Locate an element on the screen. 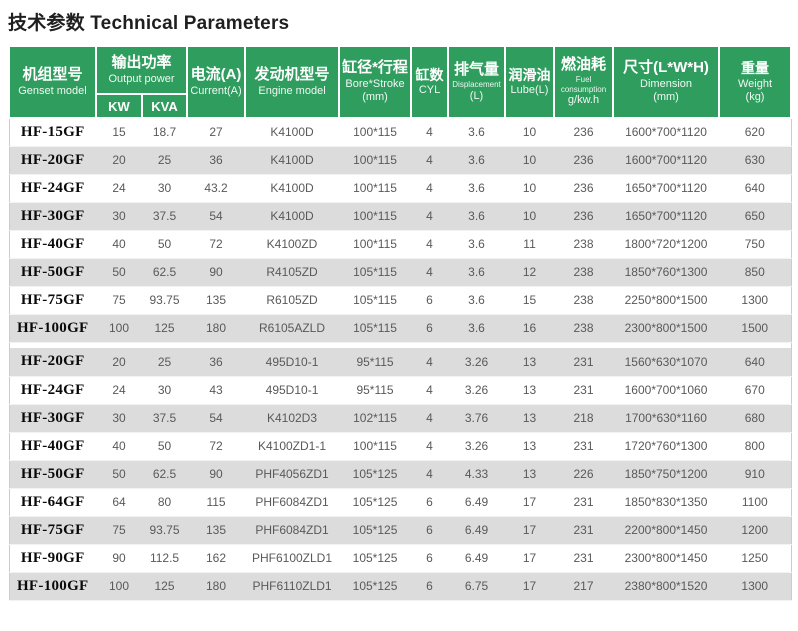 This screenshot has width=798, height=631. cell-weight: 1200 is located at coordinates (755, 530).